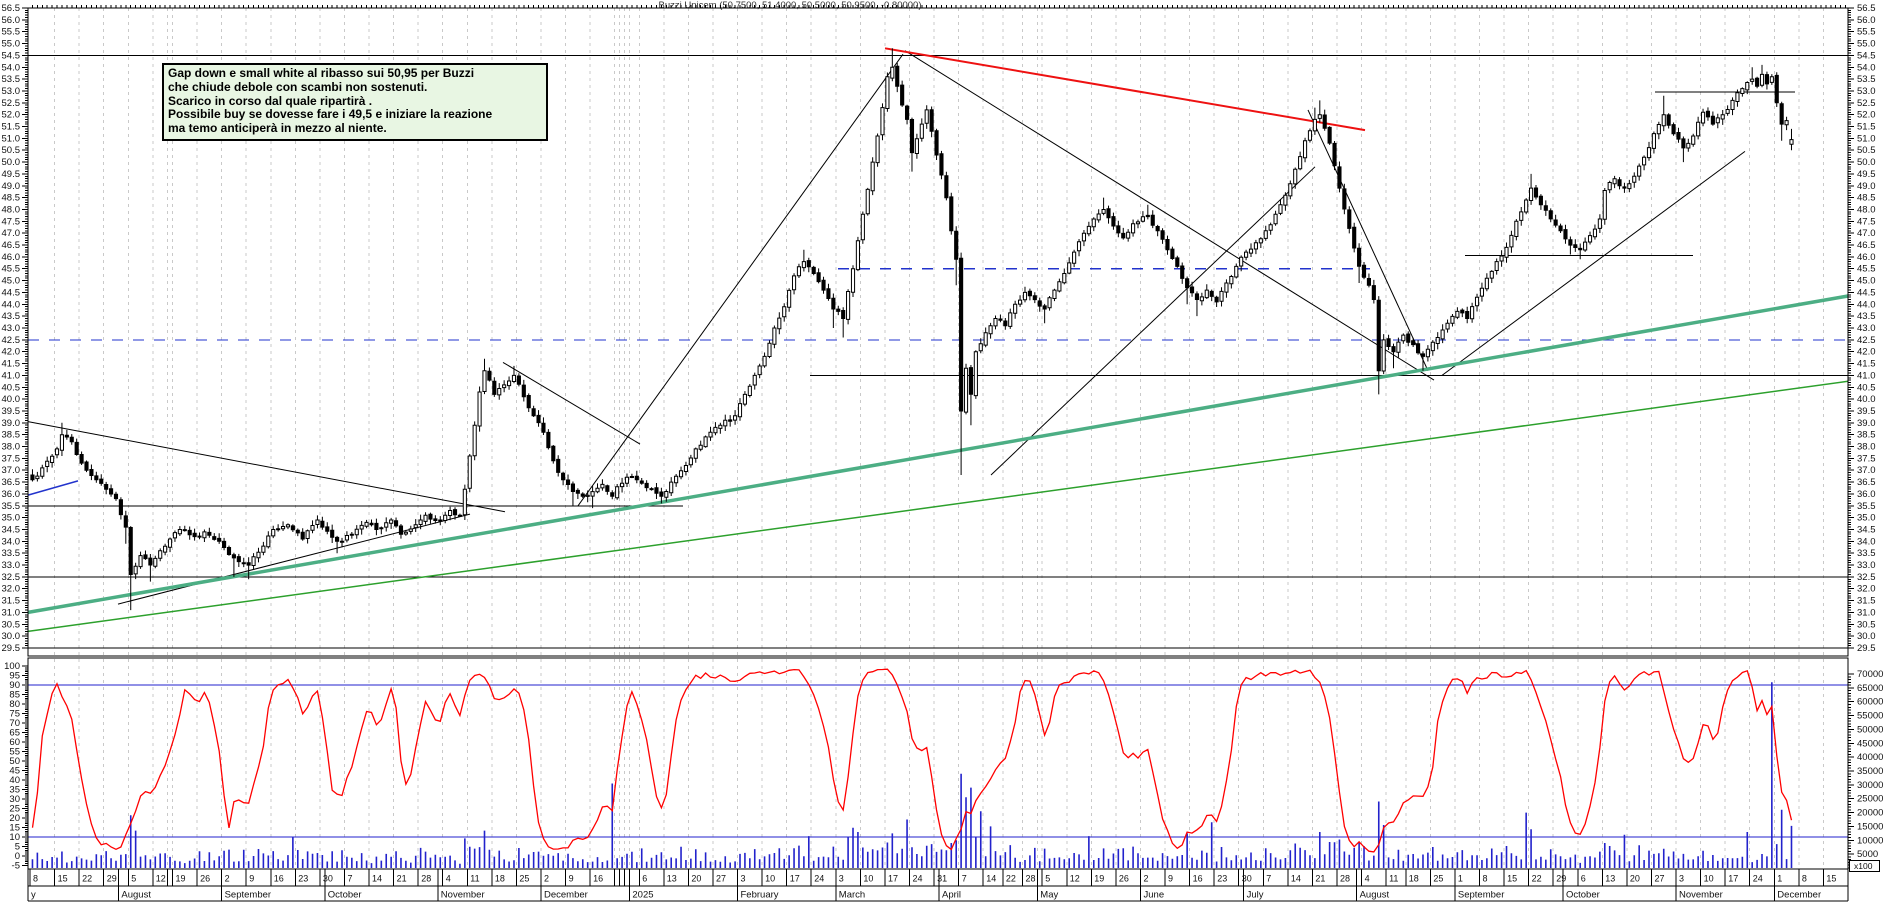 This screenshot has width=1890, height=902. I want to click on price-axis-label: 35.5, so click(1866, 506).